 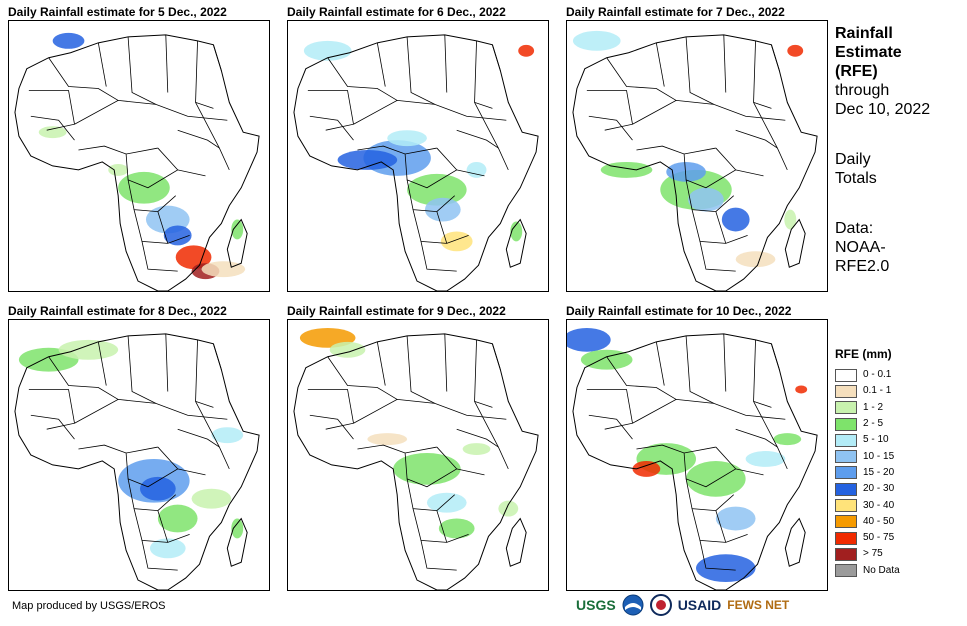 I want to click on legend-label: > 75, so click(x=873, y=554).